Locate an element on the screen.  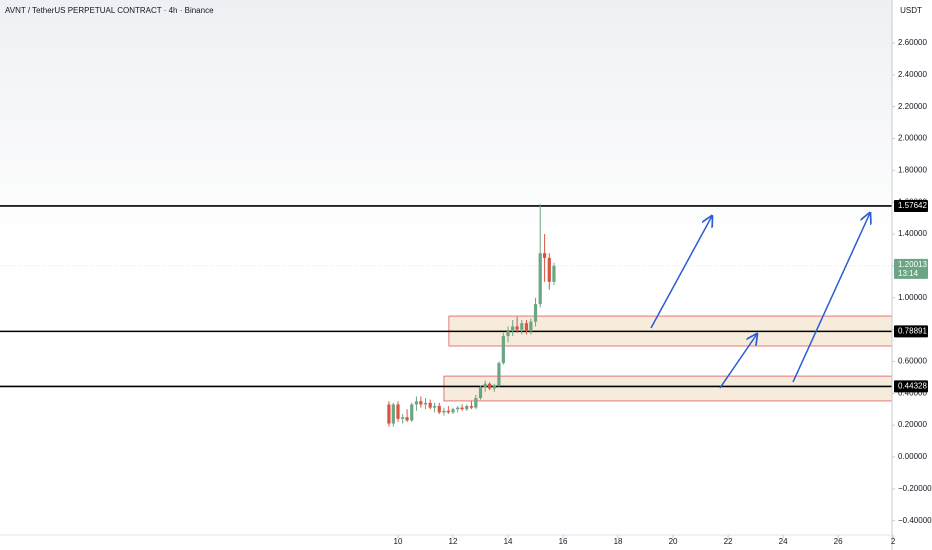
y-tick-label: 1.80000 is located at coordinates (912, 169).